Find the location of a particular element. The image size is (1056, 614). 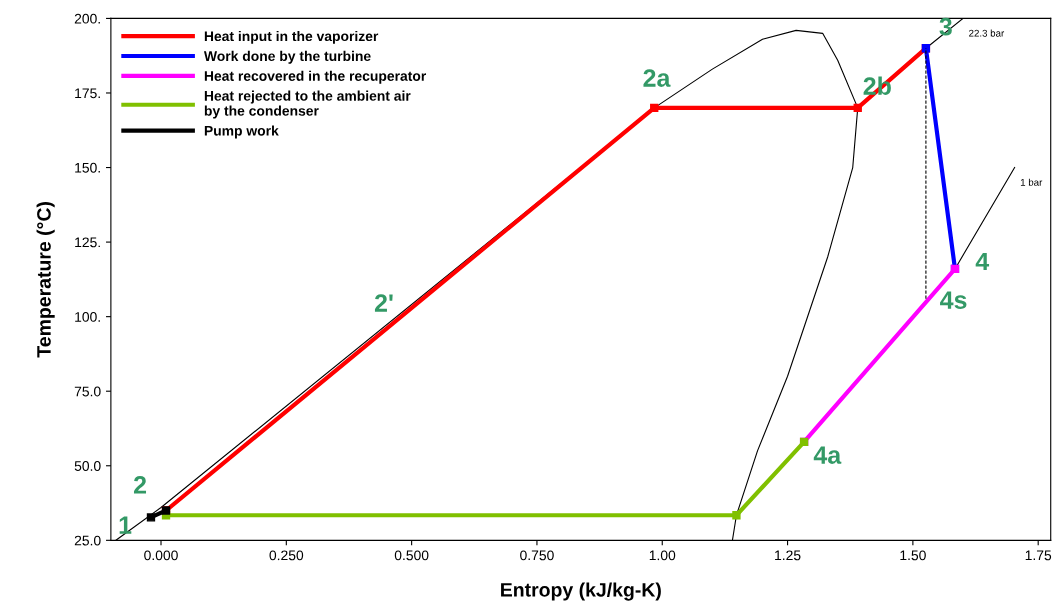

x-tick-label: 1.75 is located at coordinates (1038, 555).